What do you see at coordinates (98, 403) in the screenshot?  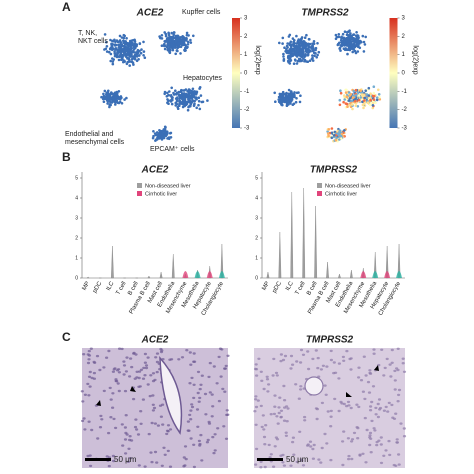 I see `arrow` at bounding box center [98, 403].